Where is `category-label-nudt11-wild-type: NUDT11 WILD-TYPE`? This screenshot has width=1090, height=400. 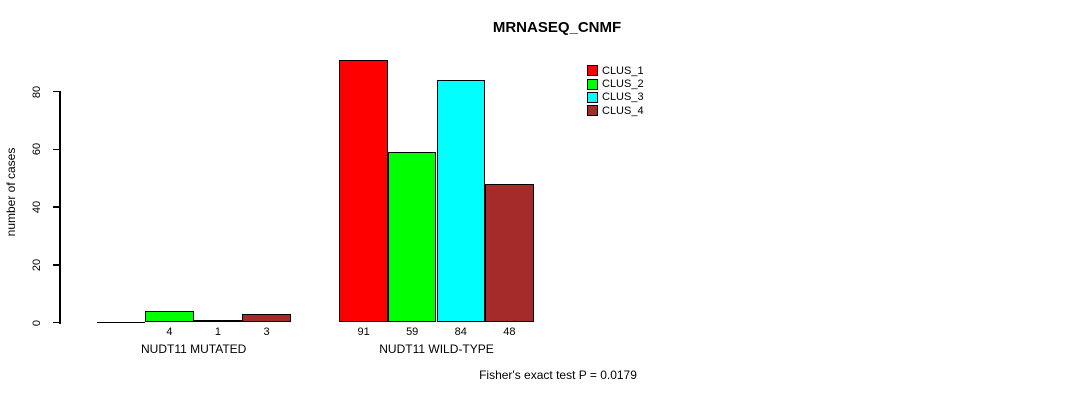
category-label-nudt11-wild-type: NUDT11 WILD-TYPE is located at coordinates (436, 349).